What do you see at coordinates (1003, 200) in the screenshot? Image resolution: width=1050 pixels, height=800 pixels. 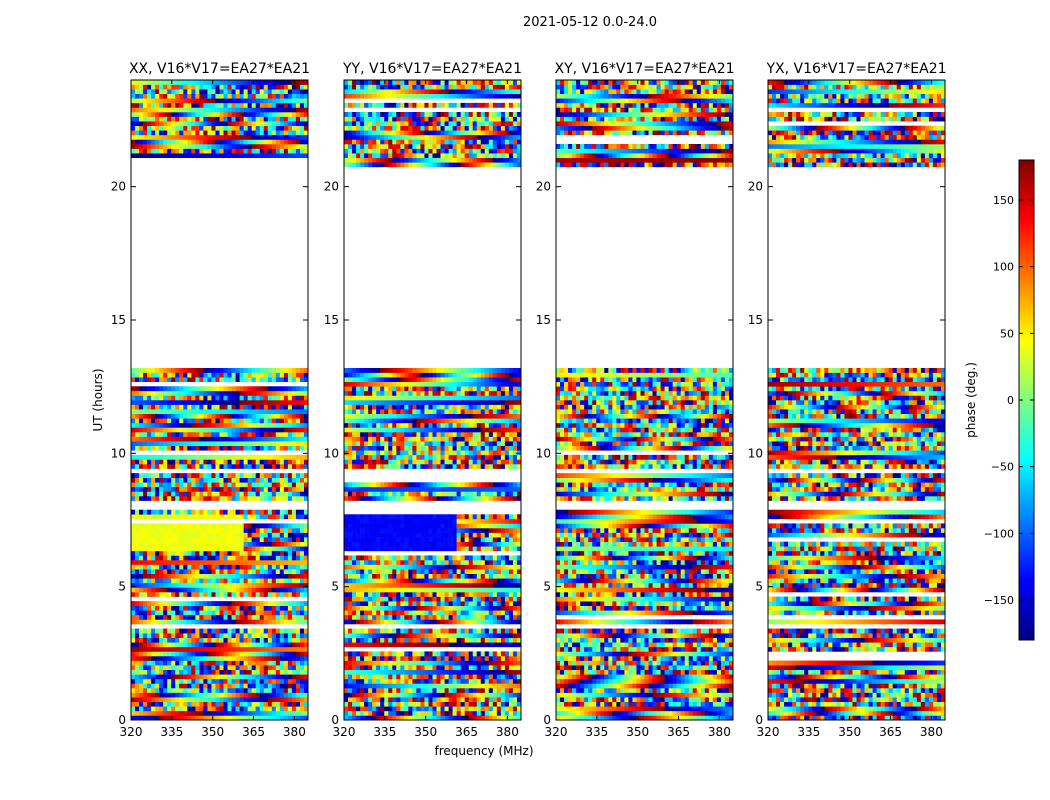 I see `colorbar-tick-label: 150` at bounding box center [1003, 200].